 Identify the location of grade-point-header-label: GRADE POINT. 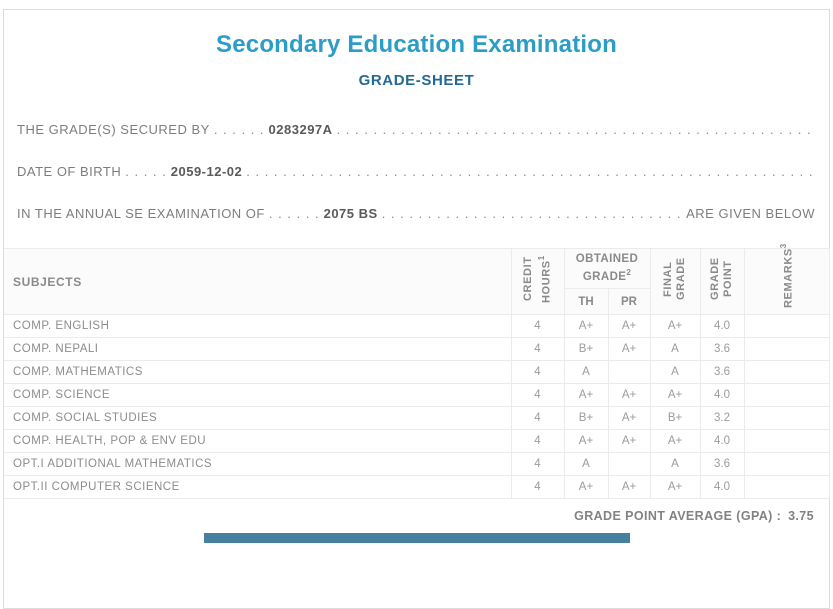
(722, 279).